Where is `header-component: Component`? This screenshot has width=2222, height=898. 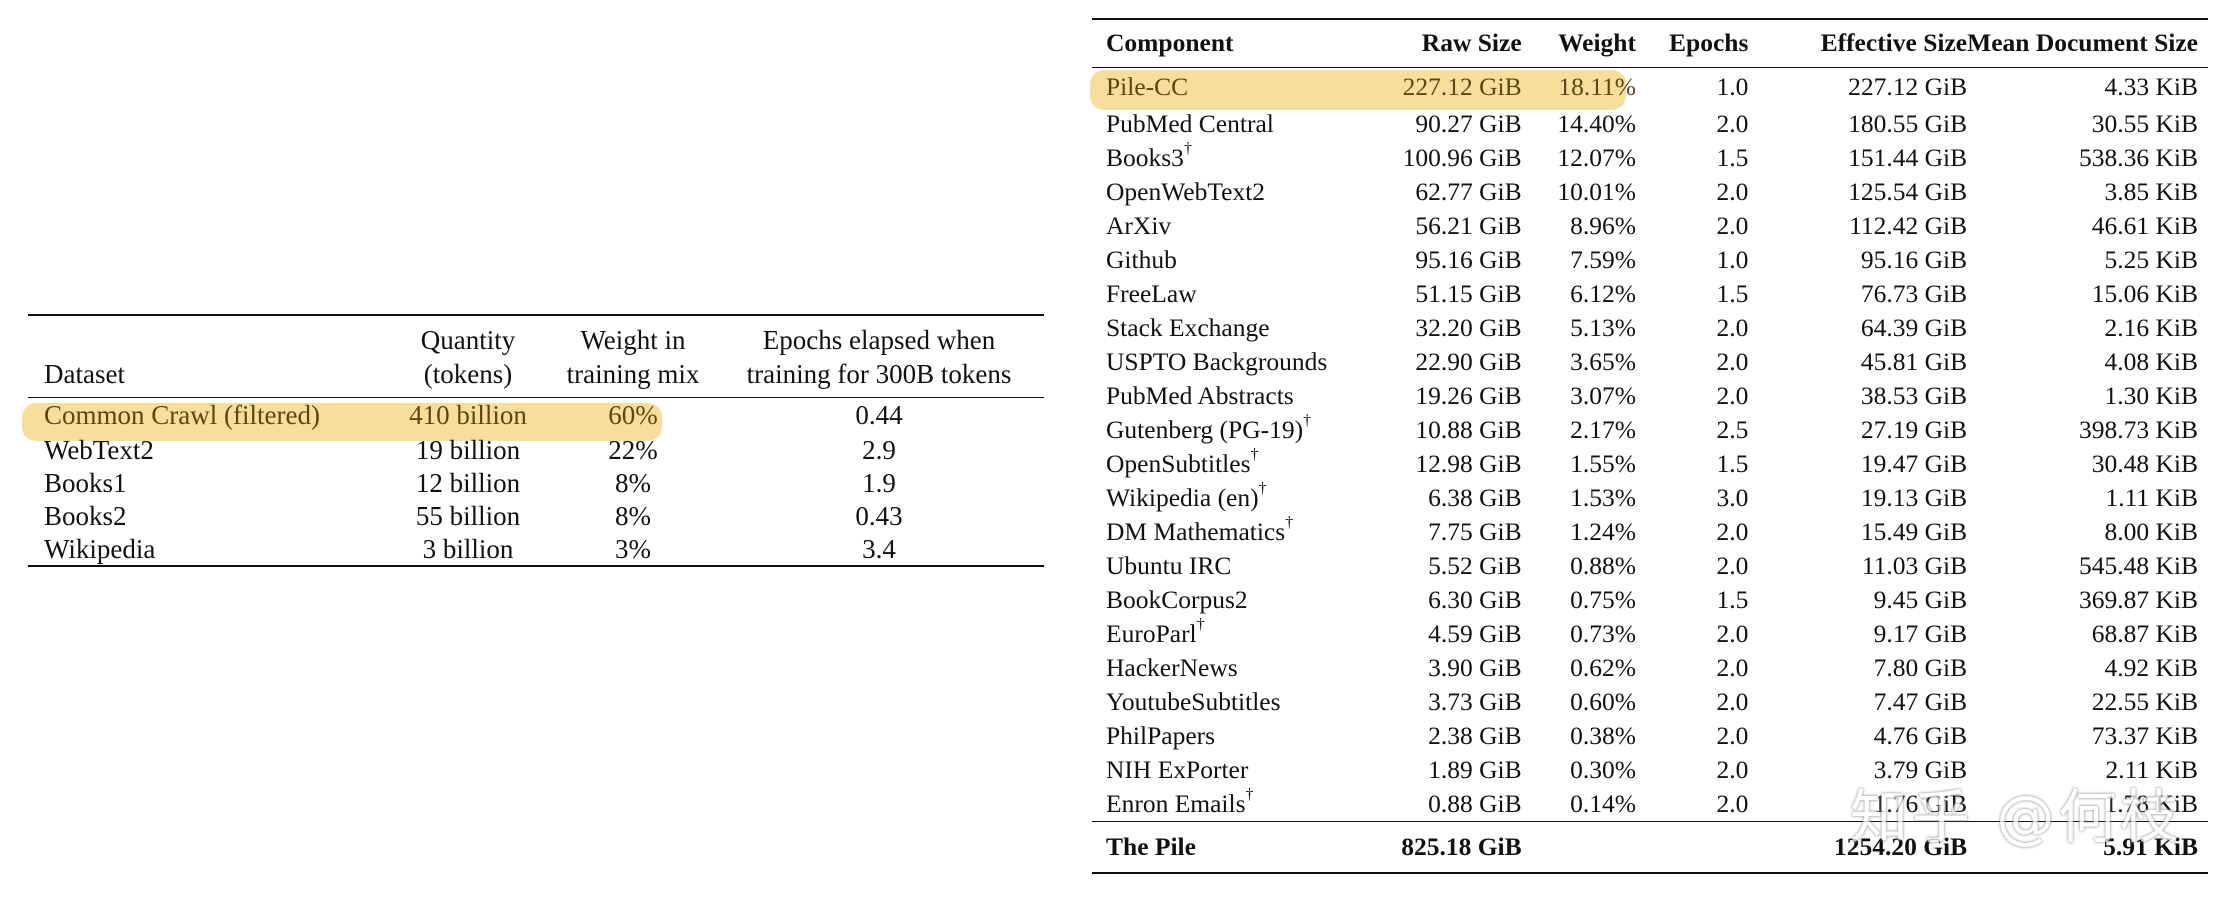
header-component: Component is located at coordinates (1170, 43).